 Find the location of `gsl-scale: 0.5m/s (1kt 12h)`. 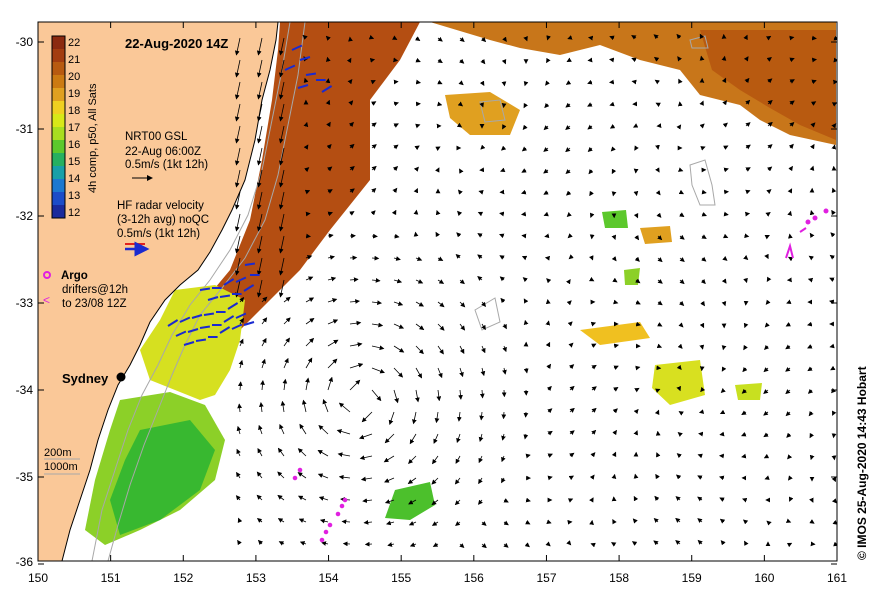

gsl-scale: 0.5m/s (1kt 12h) is located at coordinates (166, 165).